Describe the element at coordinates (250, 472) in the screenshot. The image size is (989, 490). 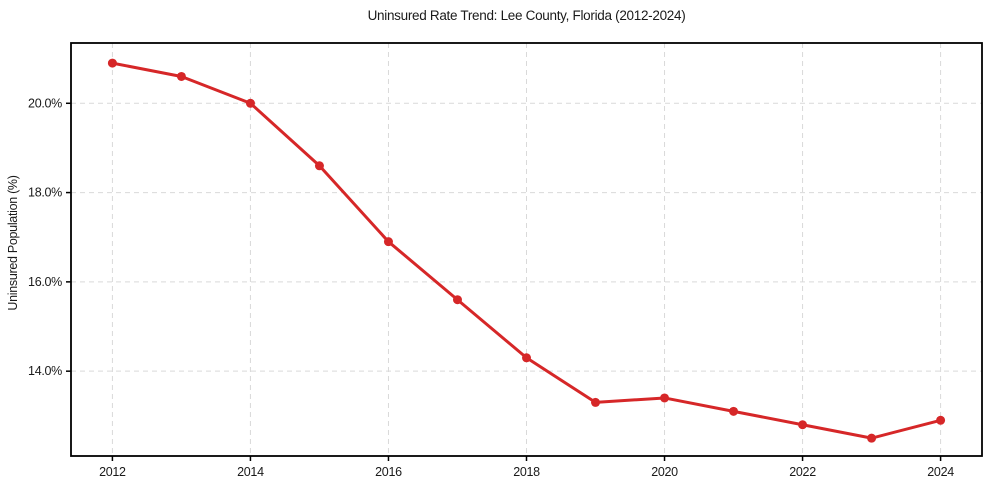
I see `x-tick-label: 2014` at that location.